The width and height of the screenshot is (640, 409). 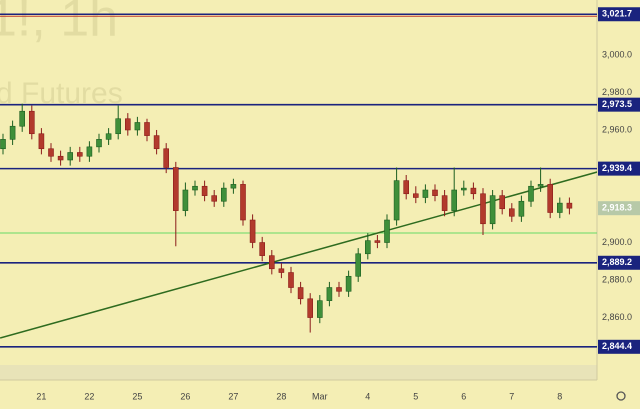 I want to click on settings-icon, so click(x=621, y=396).